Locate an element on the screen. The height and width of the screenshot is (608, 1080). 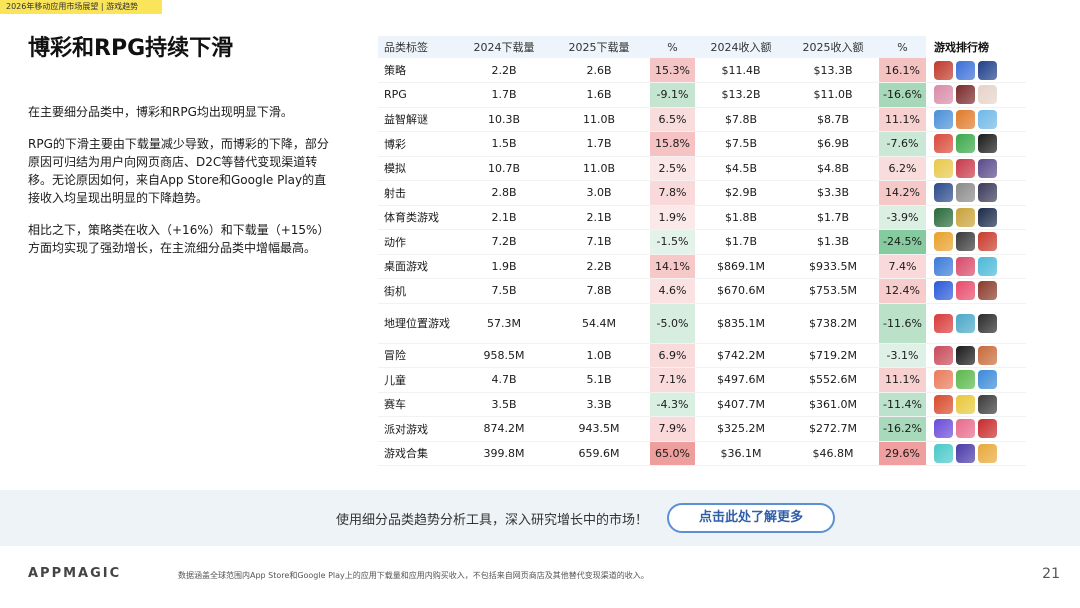
revenue-2025-cell: $361.0M is located at coordinates (833, 404).